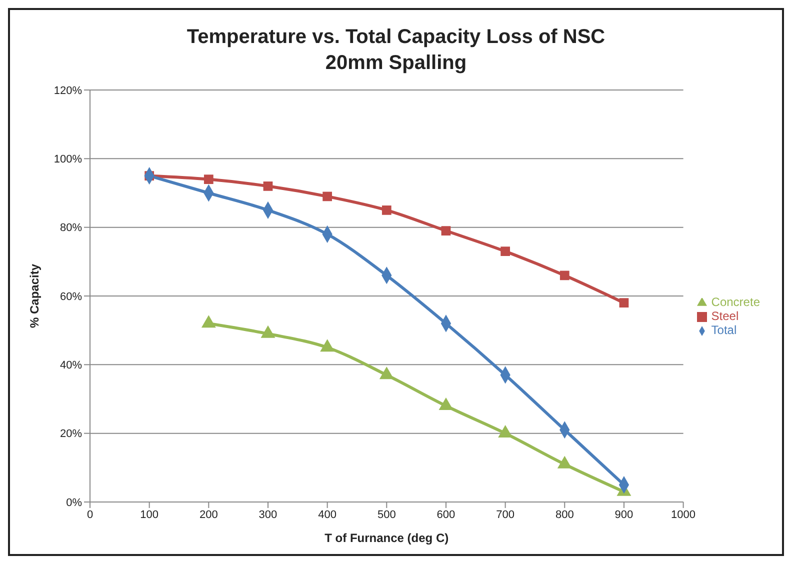 The image size is (796, 569). Describe the element at coordinates (149, 514) in the screenshot. I see `x-tick-label: 100` at that location.